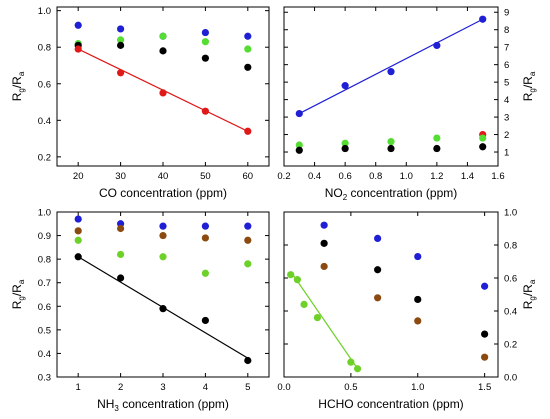  I want to click on x-tick-label: 2, so click(120, 387).